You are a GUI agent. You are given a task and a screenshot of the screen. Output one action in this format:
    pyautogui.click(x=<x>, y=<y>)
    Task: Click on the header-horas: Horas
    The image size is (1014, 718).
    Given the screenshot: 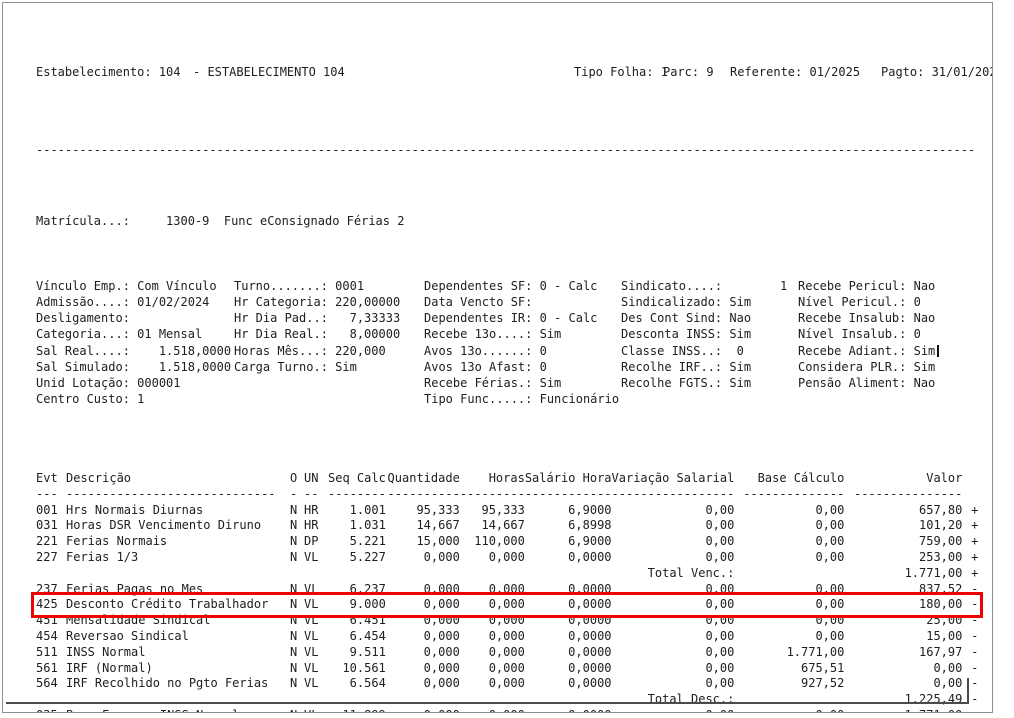 What is the action you would take?
    pyautogui.click(x=506, y=478)
    